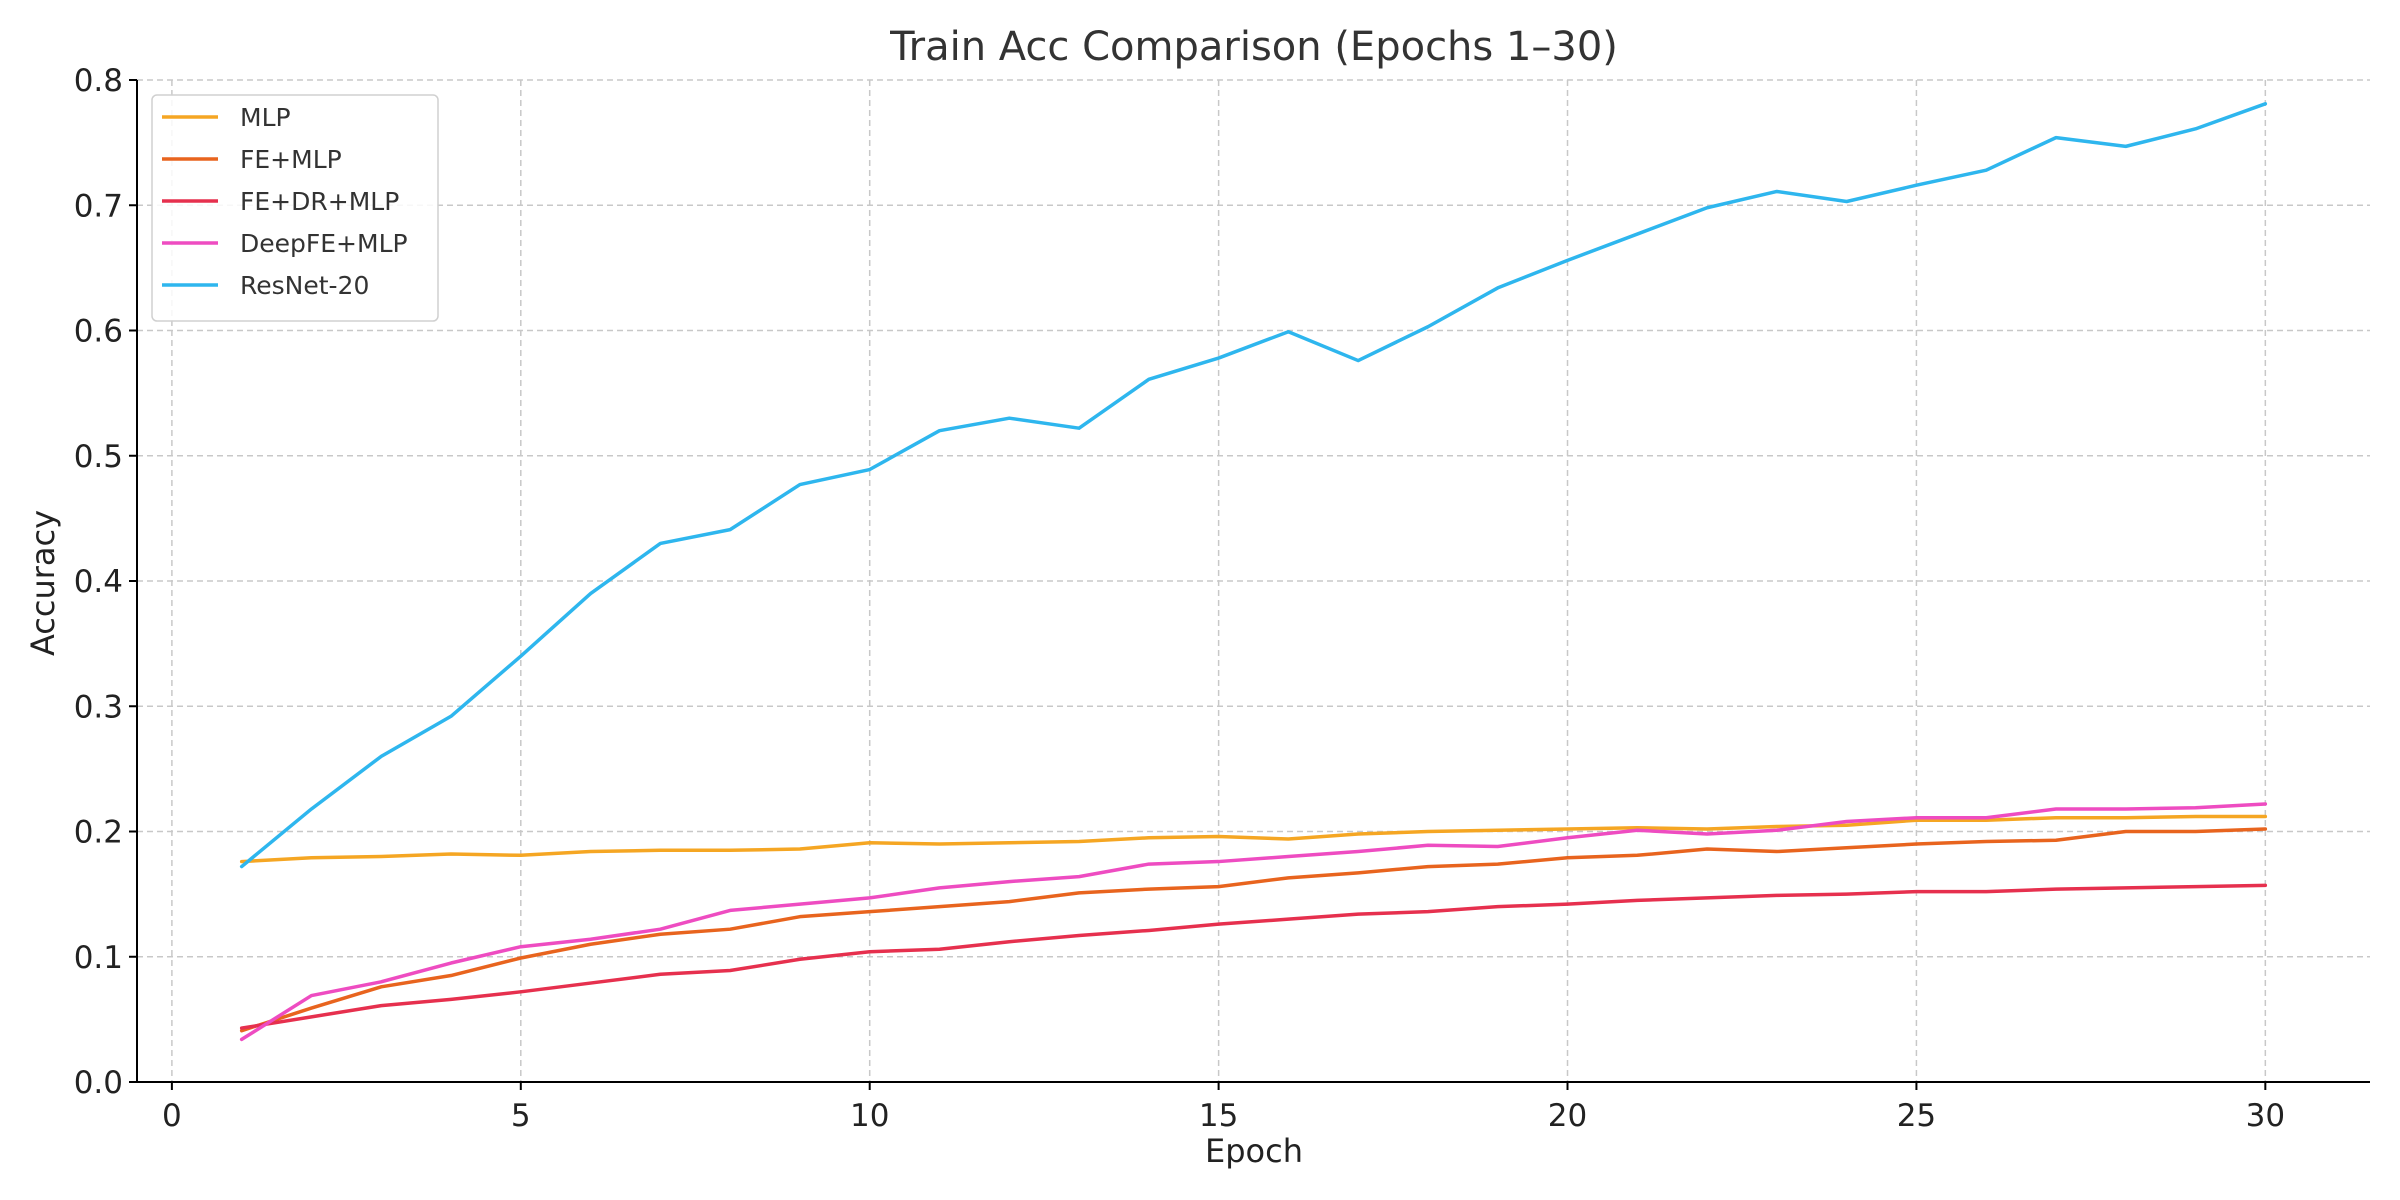  I want to click on legend-label: ResNet-20, so click(304, 285).